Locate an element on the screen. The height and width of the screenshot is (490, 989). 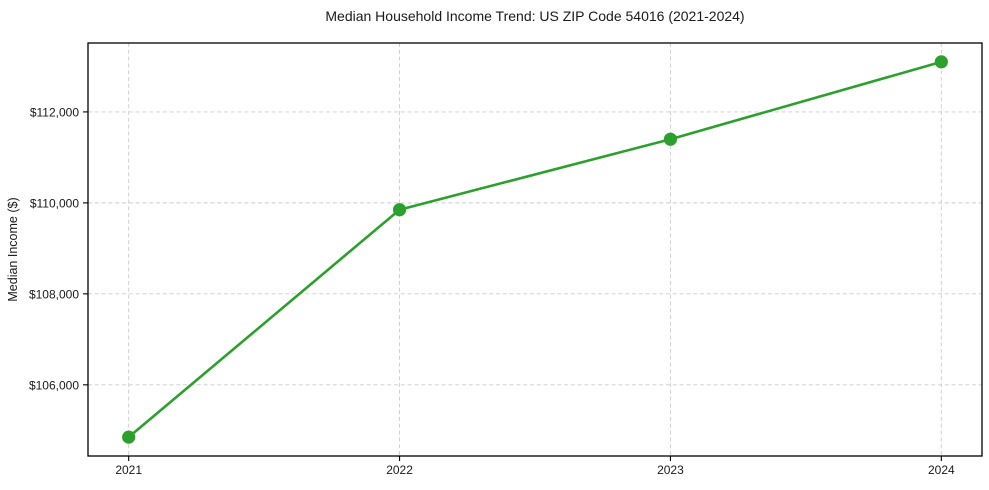
y-tick-label: $110,000 is located at coordinates (54, 203).